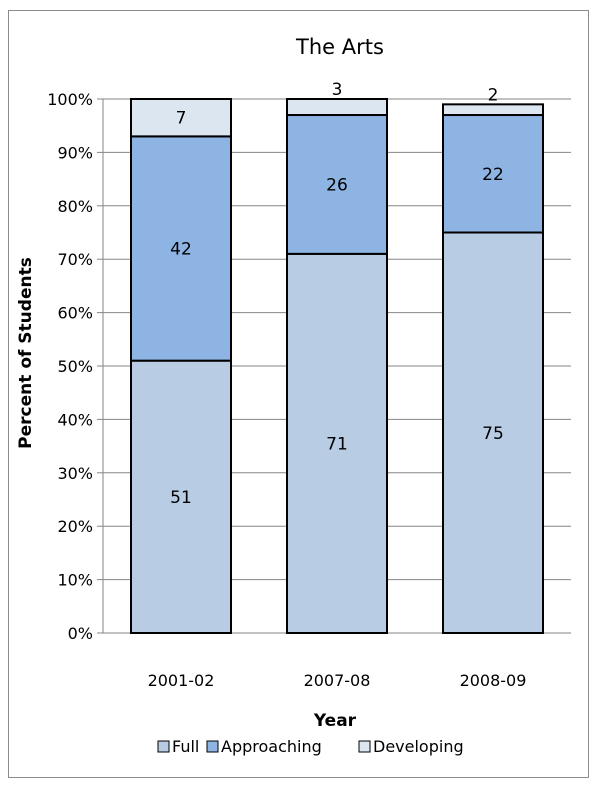 The height and width of the screenshot is (788, 597). I want to click on y-tick-label: 40%, so click(75, 419).